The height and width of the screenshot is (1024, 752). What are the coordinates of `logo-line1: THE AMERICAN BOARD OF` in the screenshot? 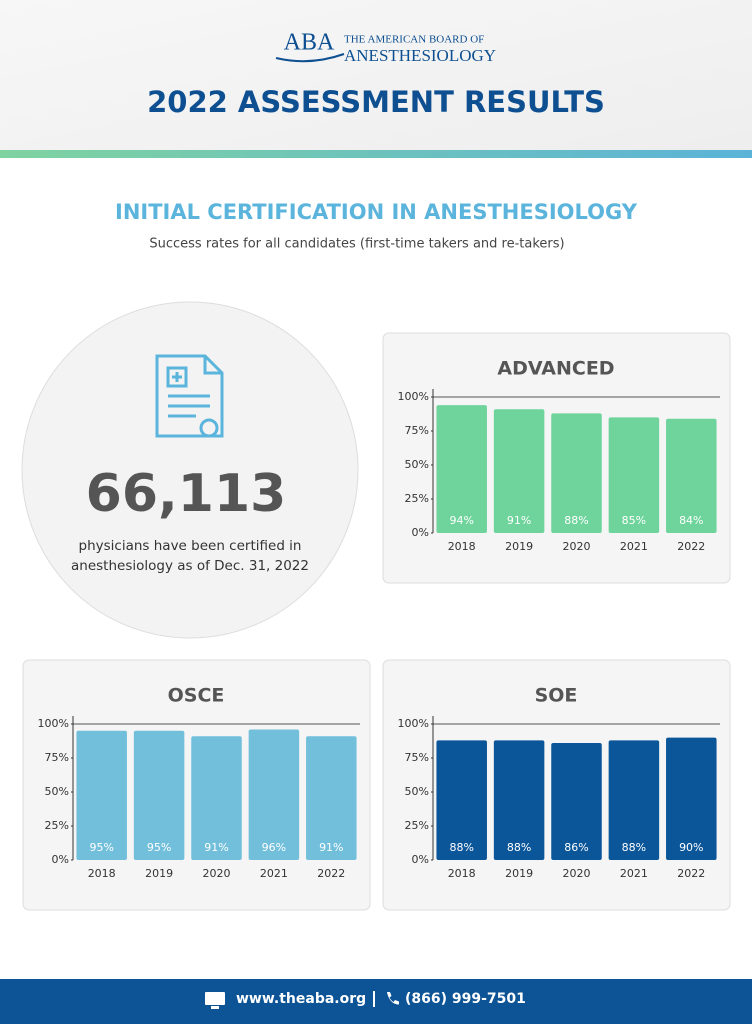 It's located at (414, 40).